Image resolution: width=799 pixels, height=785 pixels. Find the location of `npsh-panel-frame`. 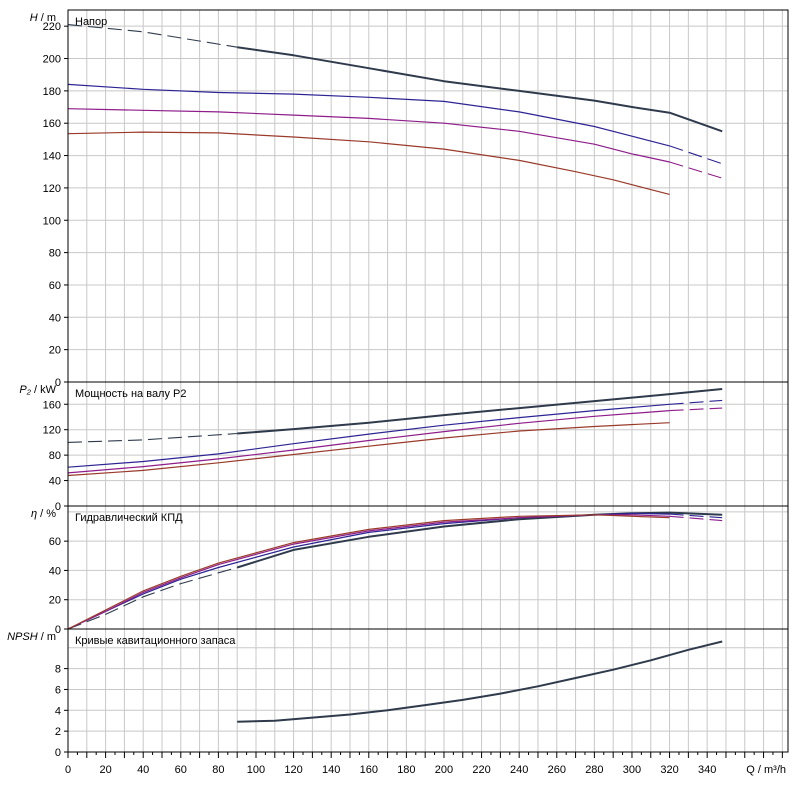

npsh-panel-frame is located at coordinates (428, 690).